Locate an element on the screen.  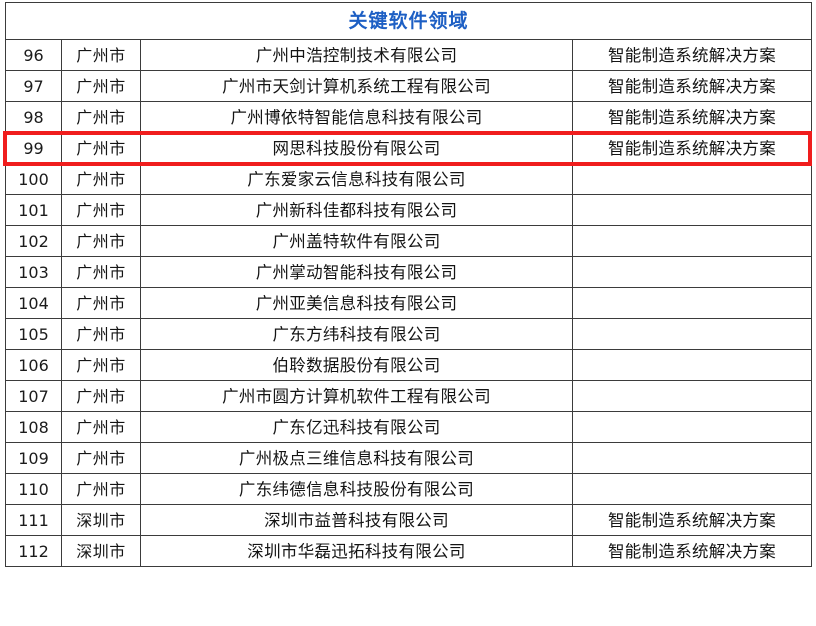
cell-company: 伯聆数据股份有限公司 is located at coordinates (356, 365).